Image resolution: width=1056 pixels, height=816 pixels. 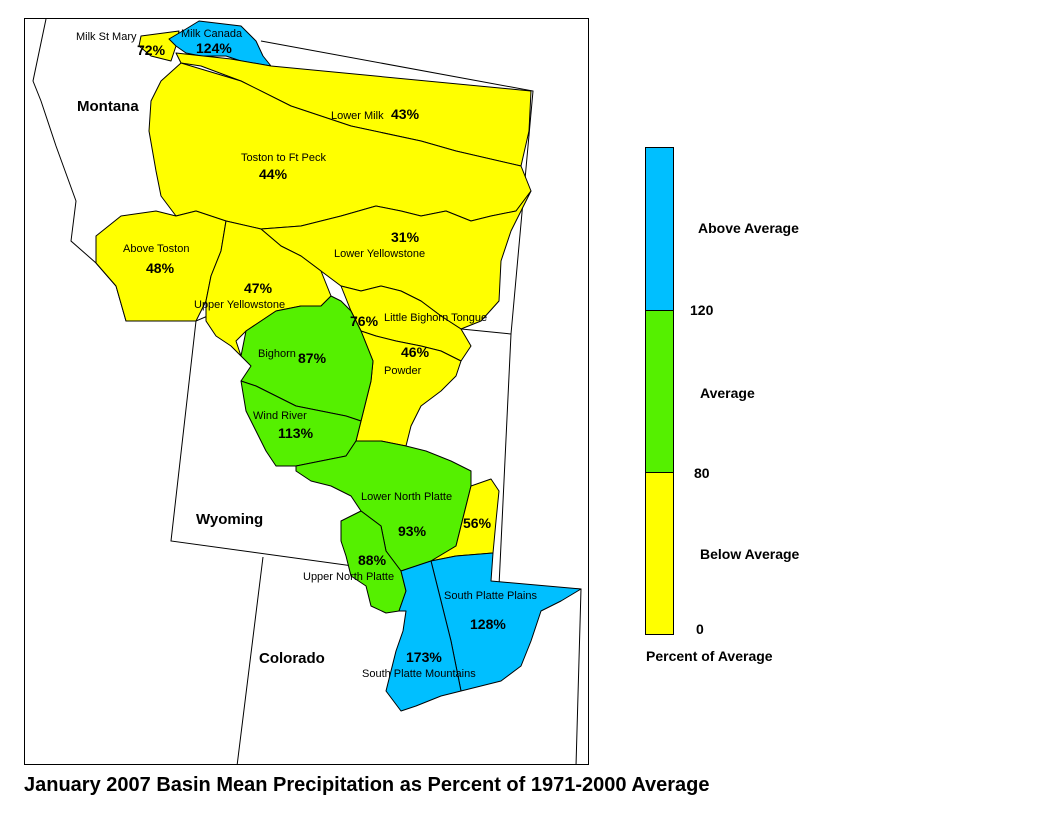 I want to click on basin-south-platte-mountains, so click(x=423, y=636).